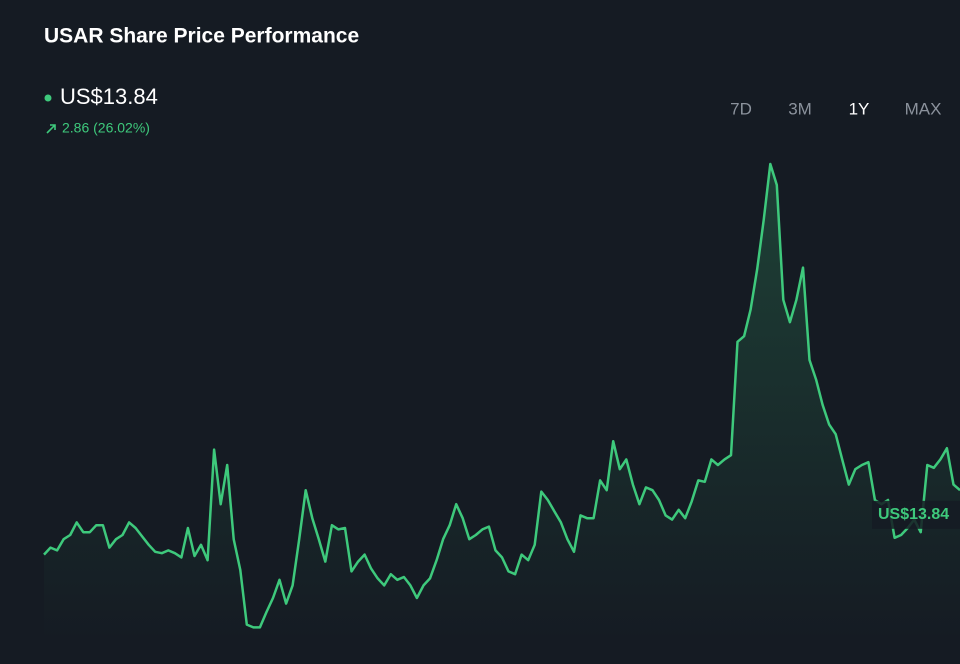 The width and height of the screenshot is (960, 664). I want to click on range-button: 1Y, so click(859, 108).